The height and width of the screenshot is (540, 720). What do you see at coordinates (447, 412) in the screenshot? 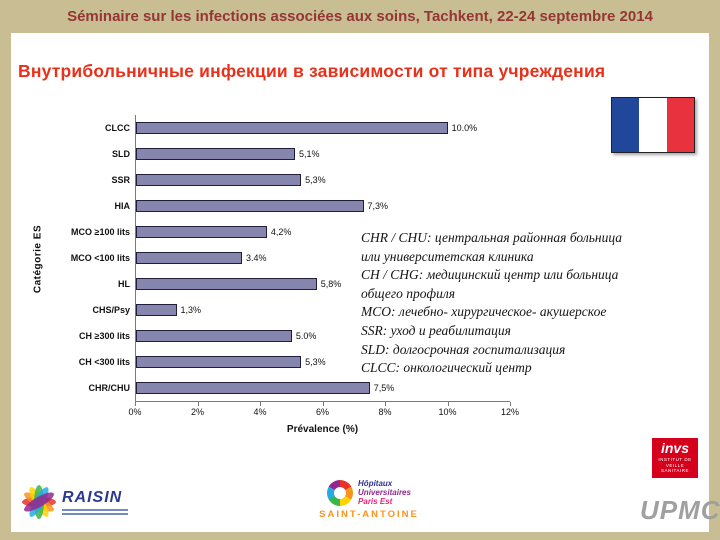
I see `x-axis-tick-label: 10%` at bounding box center [447, 412].